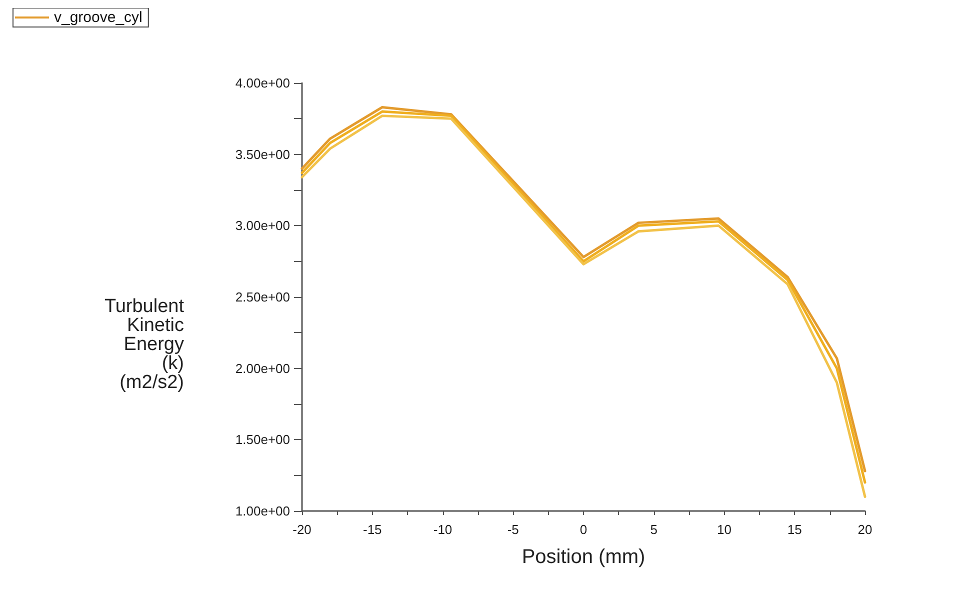 This screenshot has height=596, width=954. What do you see at coordinates (262, 511) in the screenshot?
I see `y-tick-label: 1.00e+00` at bounding box center [262, 511].